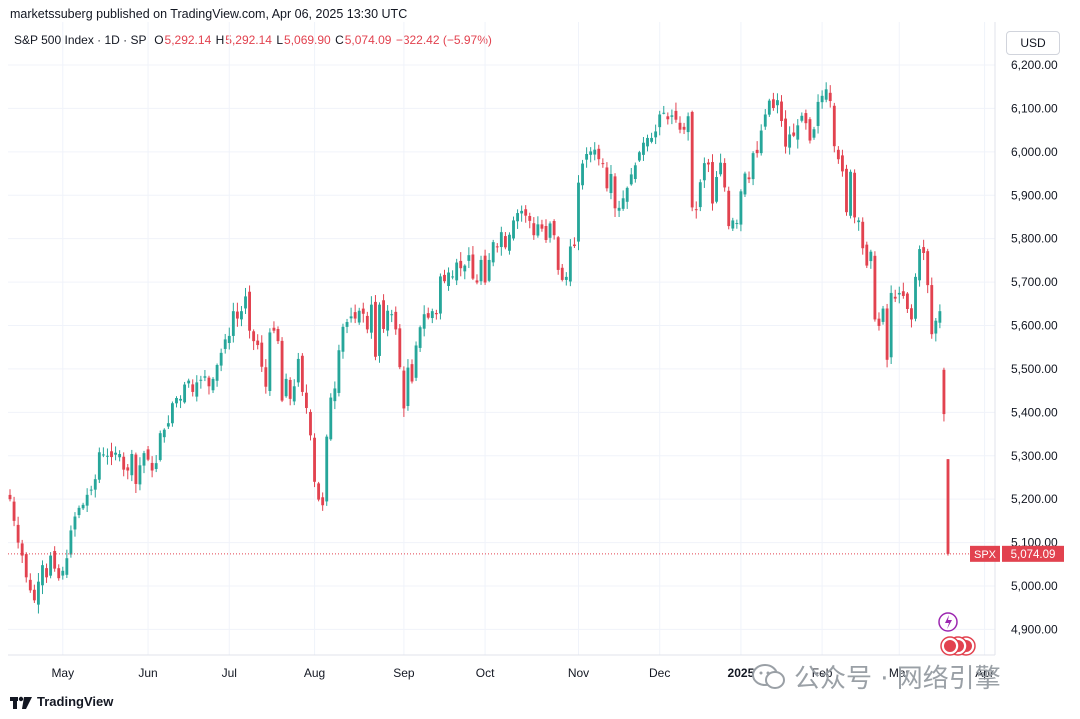 The width and height of the screenshot is (1080, 719). Describe the element at coordinates (1034, 499) in the screenshot. I see `y-tick-label: 5,200.00` at that location.